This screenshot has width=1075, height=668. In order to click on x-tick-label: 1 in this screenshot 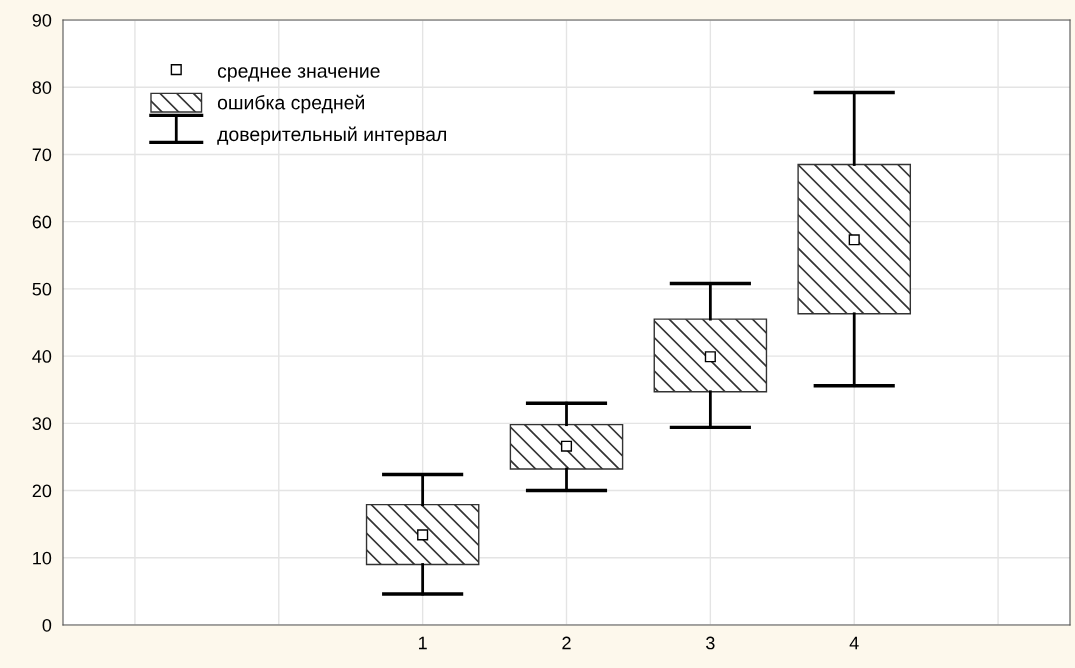, I will do `click(423, 643)`.